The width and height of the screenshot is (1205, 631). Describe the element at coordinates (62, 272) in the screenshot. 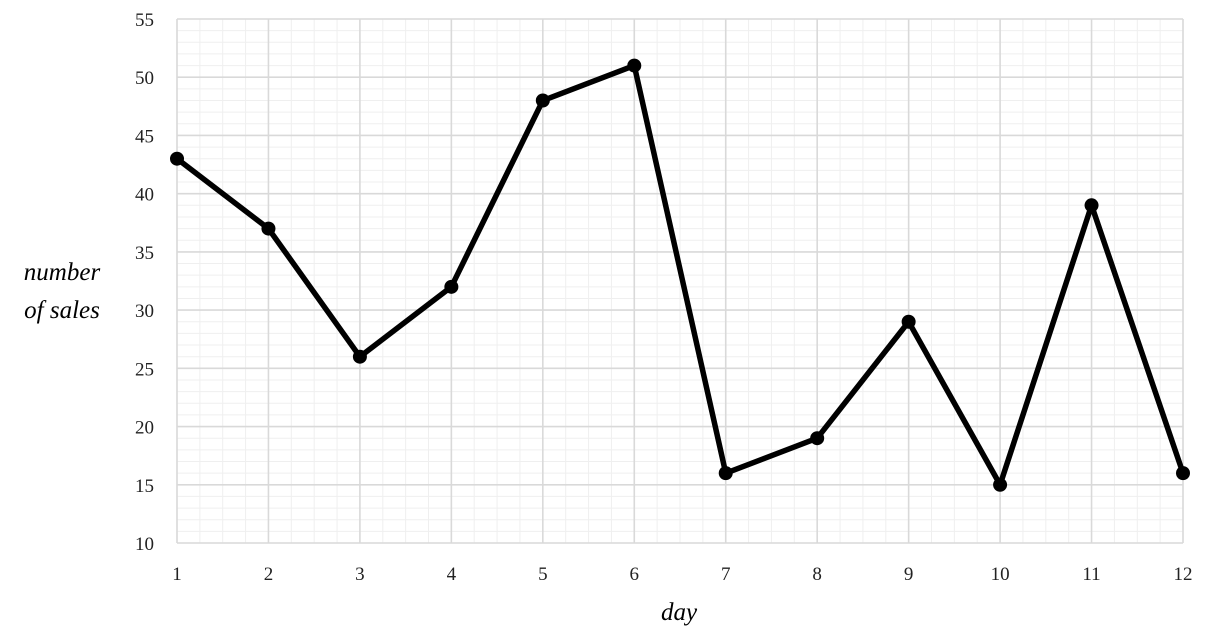

I see `y-axis-title-line-1: number` at that location.